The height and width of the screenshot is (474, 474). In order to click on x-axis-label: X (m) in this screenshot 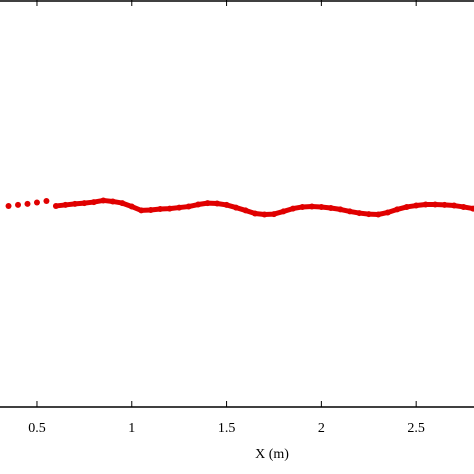, I will do `click(272, 454)`.